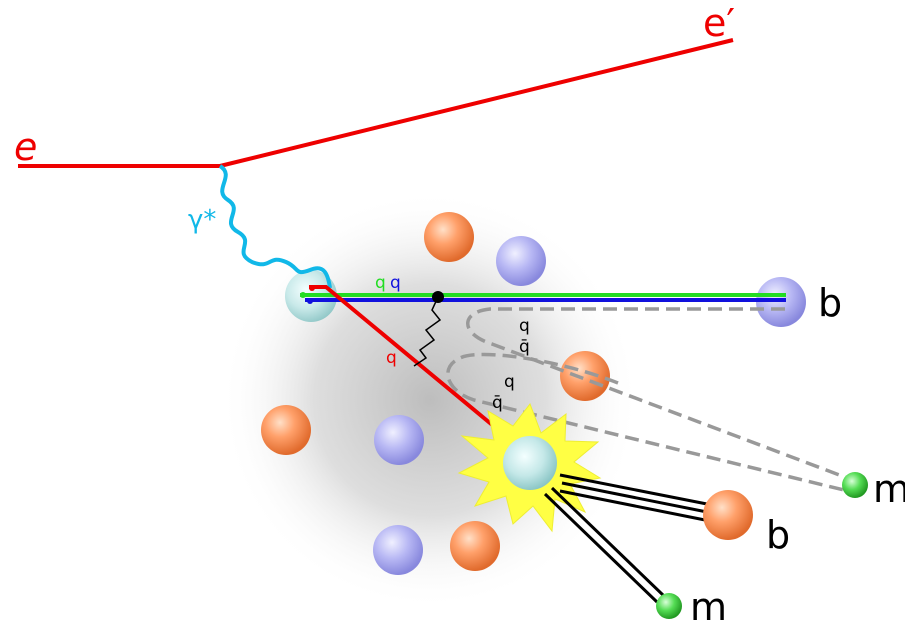 The height and width of the screenshot is (624, 905). Describe the element at coordinates (476, 103) in the screenshot. I see `outgoing-electron-line` at that location.